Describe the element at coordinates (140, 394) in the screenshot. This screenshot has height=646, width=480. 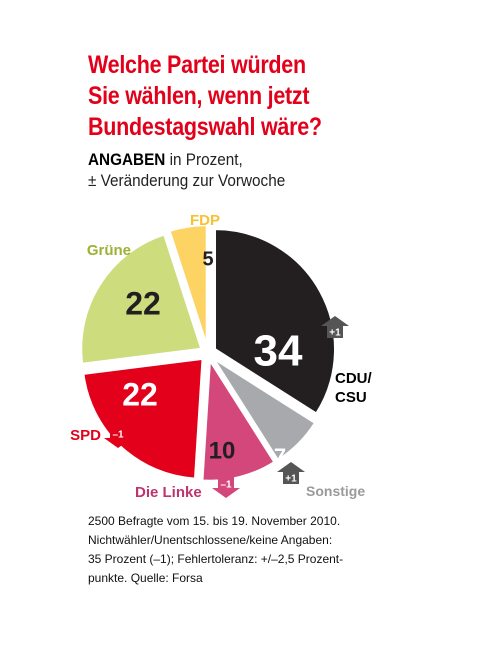
I see `value-label-spd: 22` at that location.